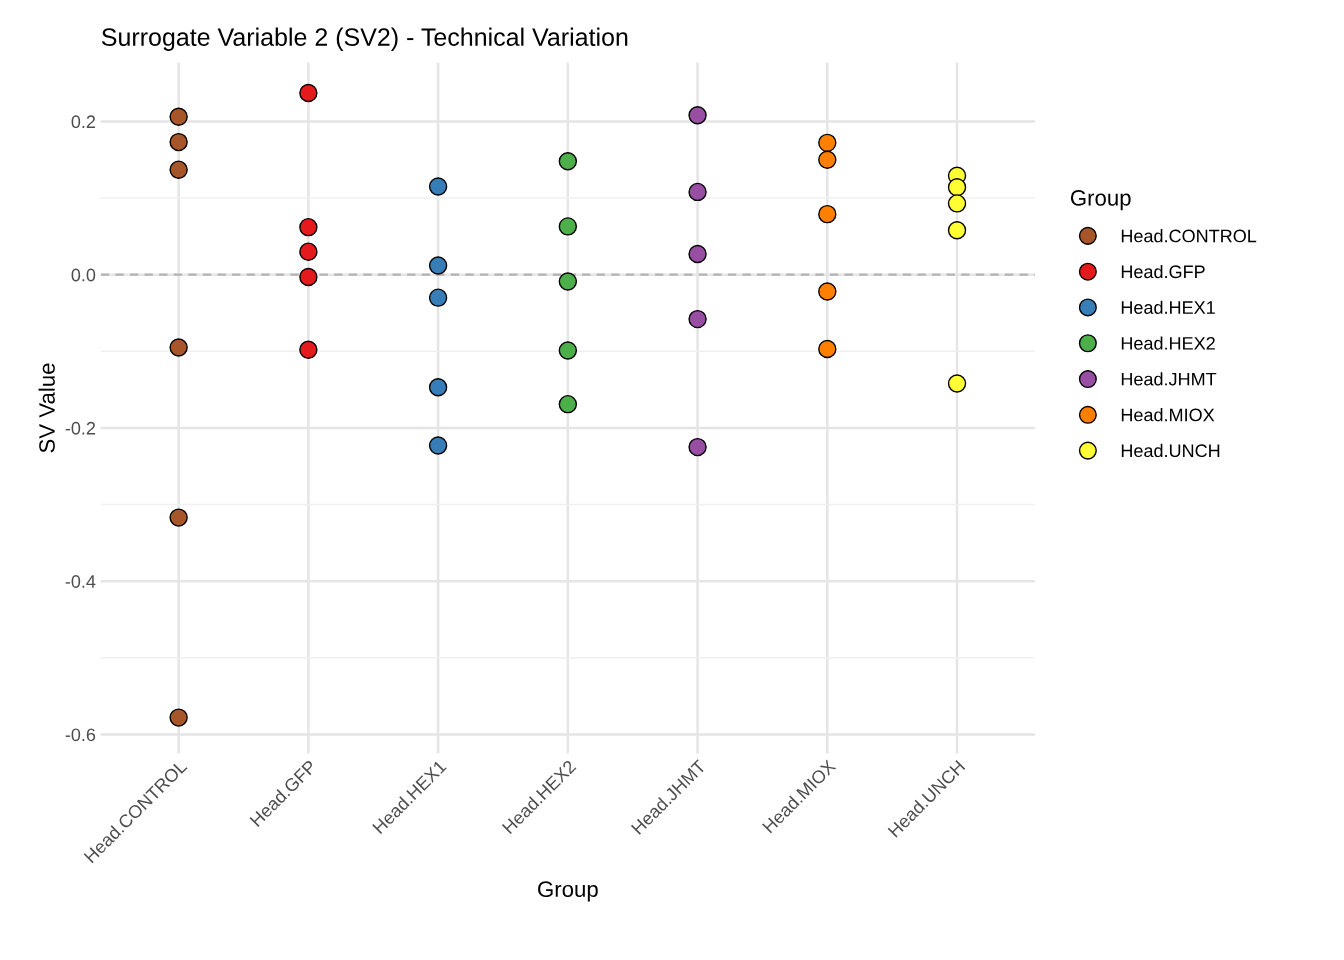 The height and width of the screenshot is (960, 1344). What do you see at coordinates (80, 735) in the screenshot?
I see `y-tick-label: -0.6` at bounding box center [80, 735].